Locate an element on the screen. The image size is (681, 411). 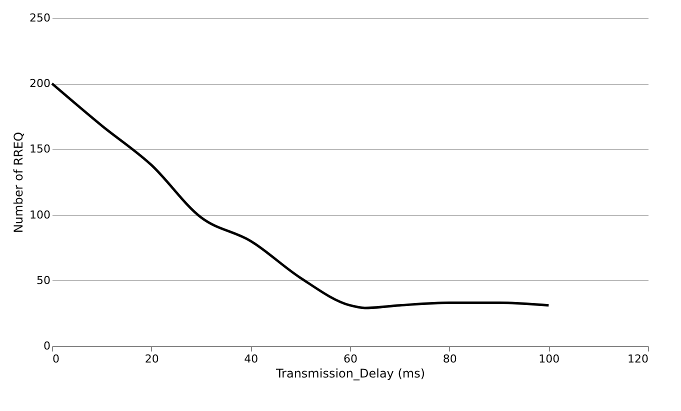
y-axis-title: Number of RREQ is located at coordinates (19, 183).